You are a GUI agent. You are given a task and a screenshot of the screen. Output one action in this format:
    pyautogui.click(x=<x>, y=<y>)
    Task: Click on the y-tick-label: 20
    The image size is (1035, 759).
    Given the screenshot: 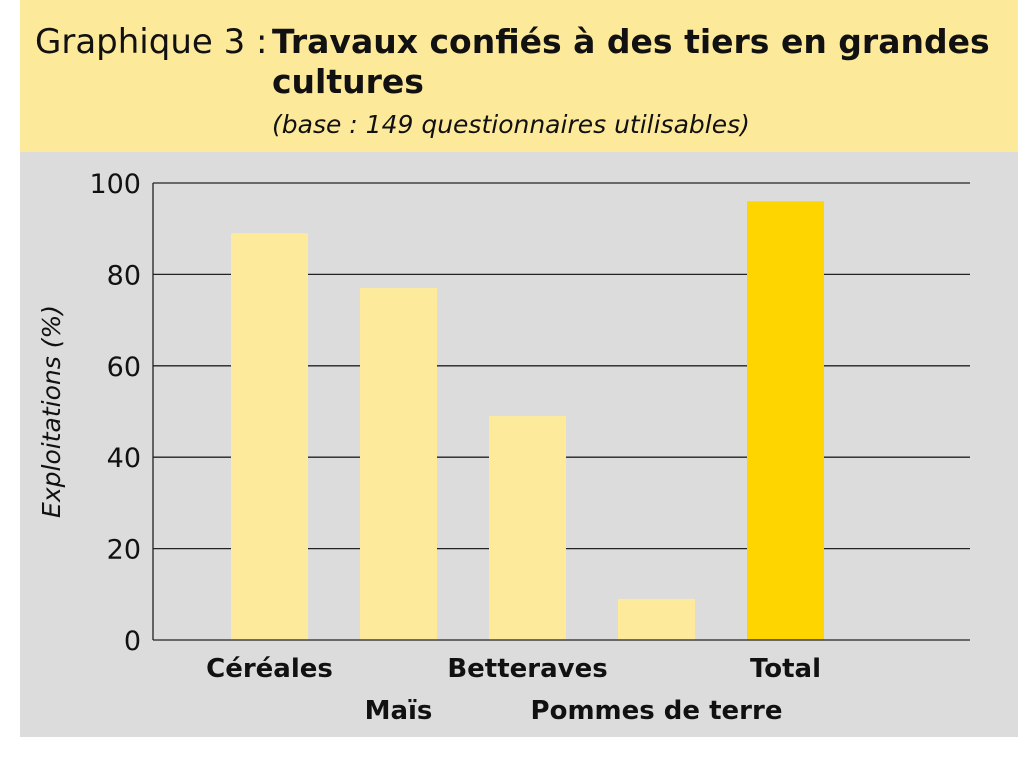 What is the action you would take?
    pyautogui.click(x=124, y=550)
    